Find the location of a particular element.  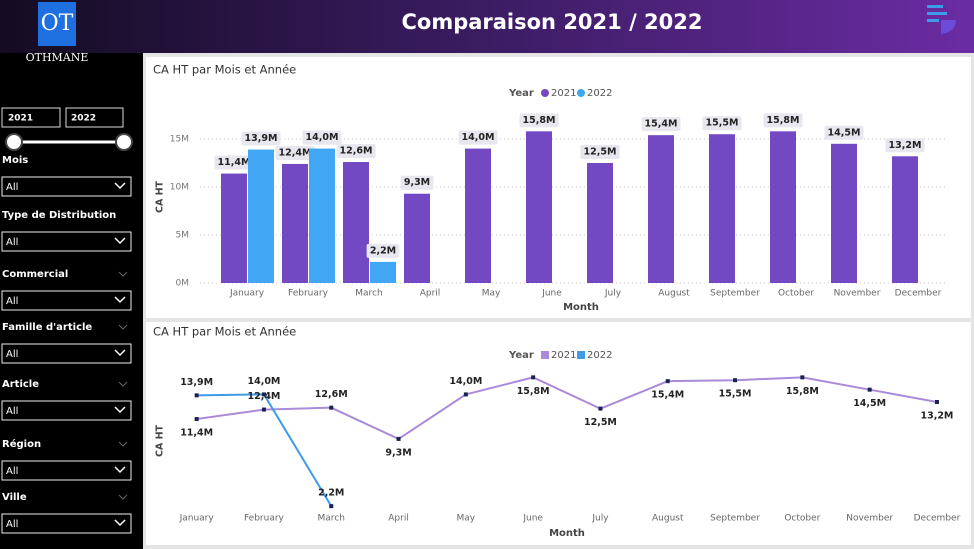

x-tick-label: August is located at coordinates (674, 294).